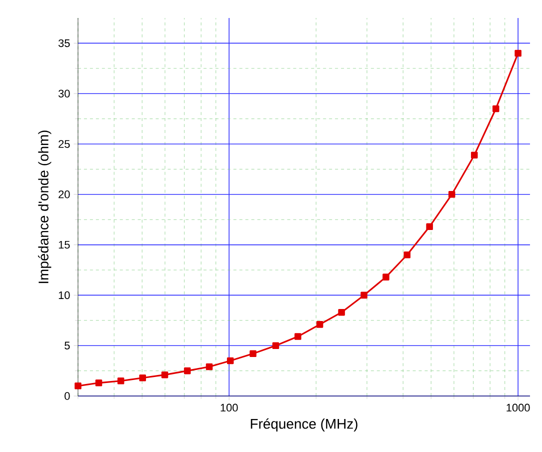 The image size is (542, 452). What do you see at coordinates (67, 396) in the screenshot?
I see `y-tick-label: 0` at bounding box center [67, 396].